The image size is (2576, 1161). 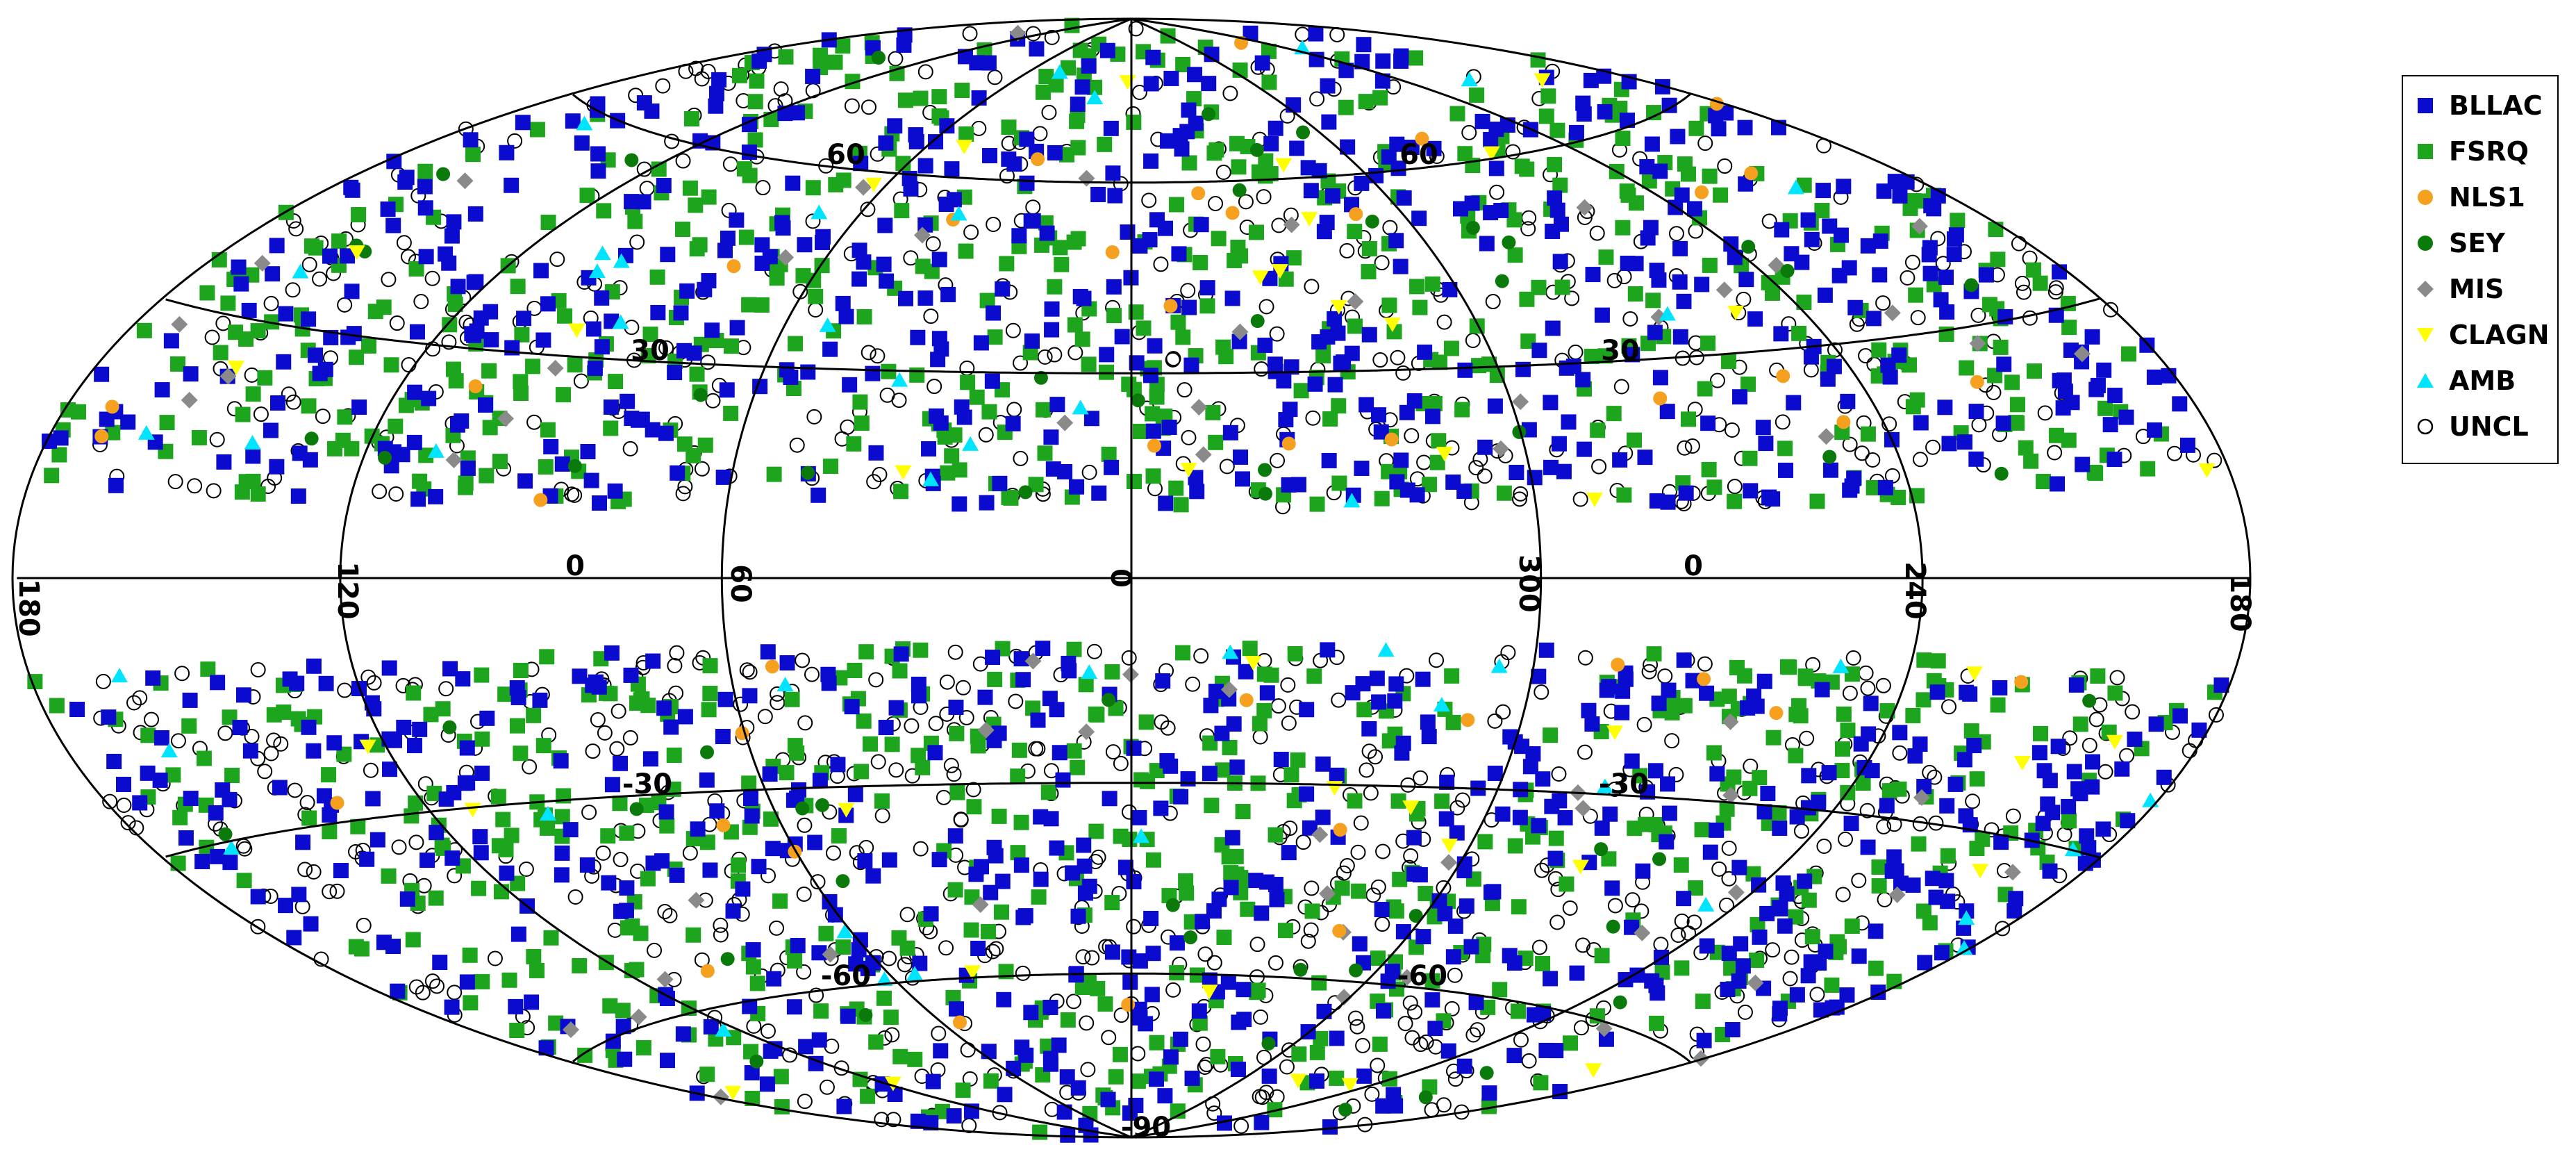 What do you see at coordinates (1418, 155) in the screenshot?
I see `parallel-label-60-east: 60` at bounding box center [1418, 155].